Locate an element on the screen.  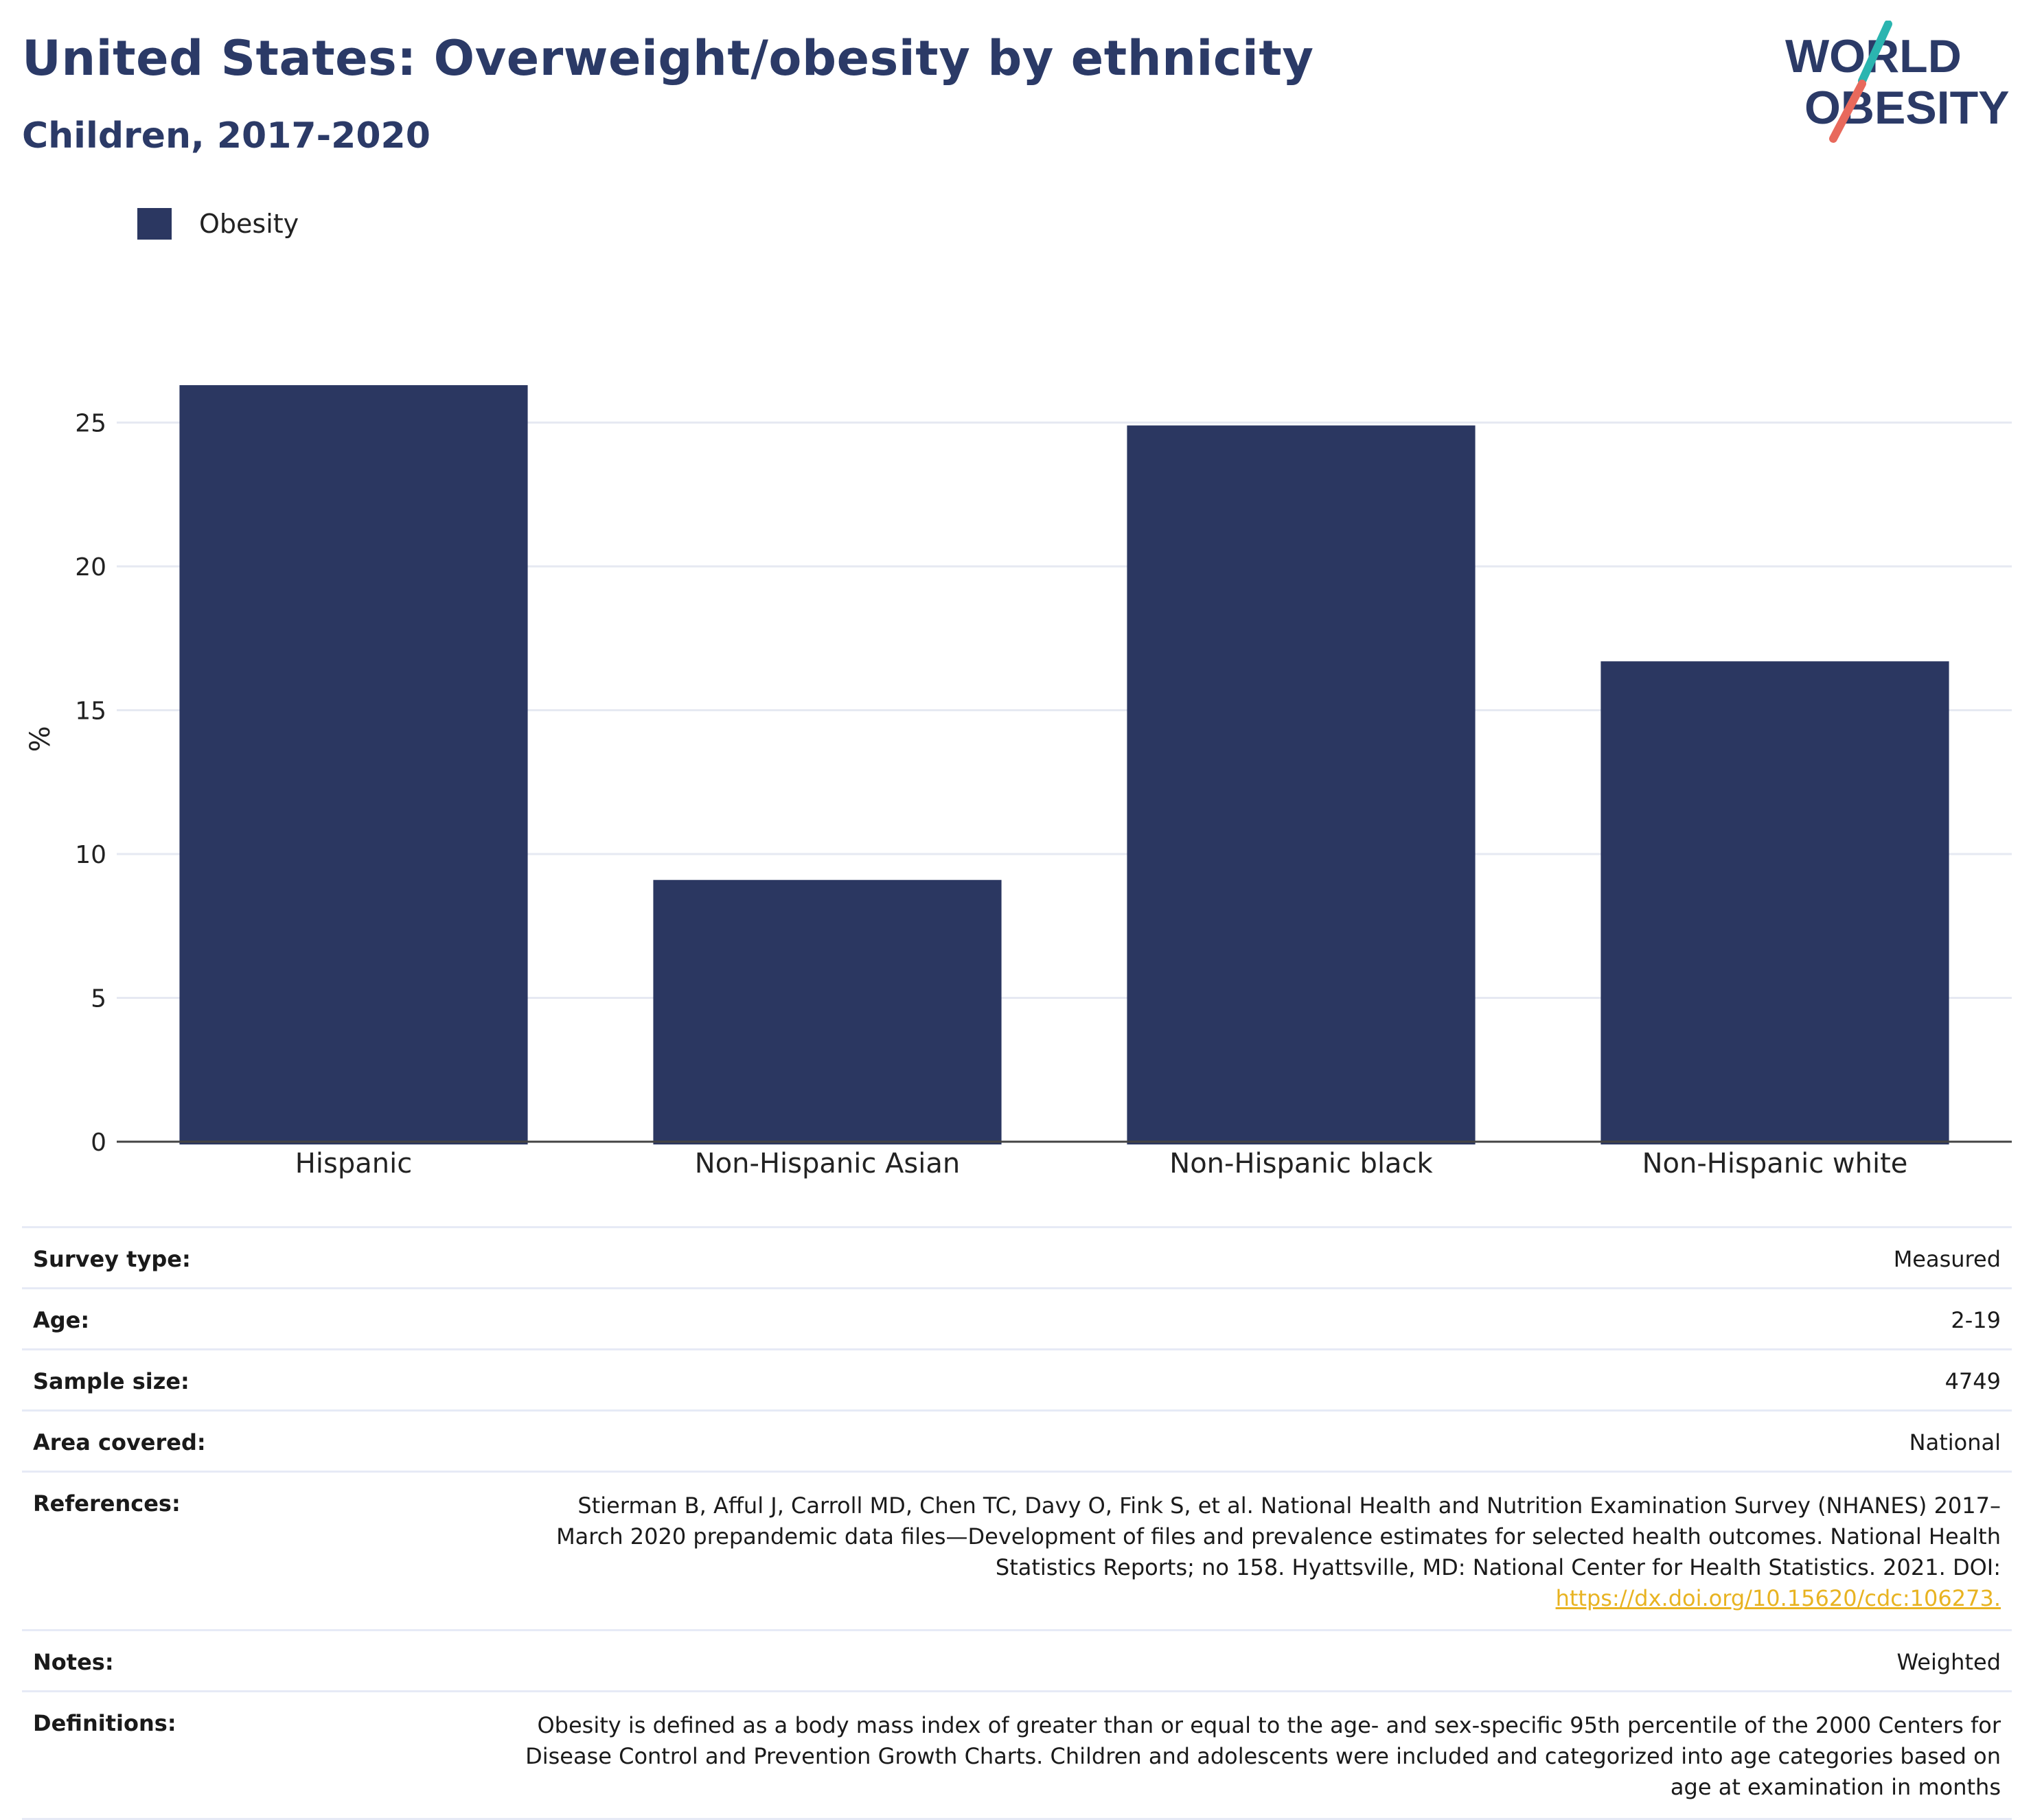
metadata-row: Area covered: National is located at coordinates (1017, 1440).